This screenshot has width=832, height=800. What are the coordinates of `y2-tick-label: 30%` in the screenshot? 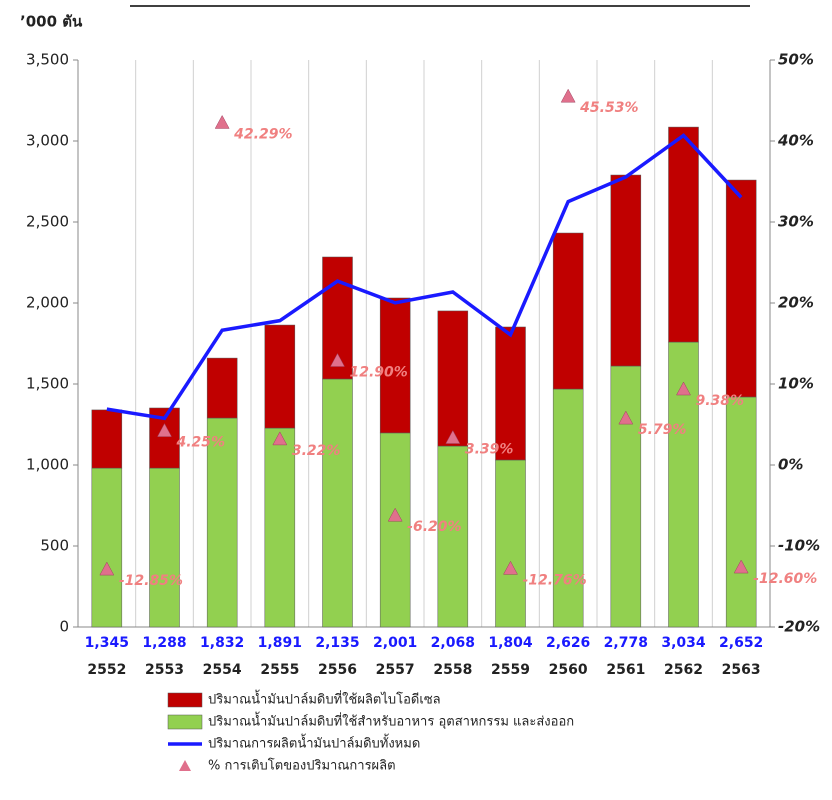 It's located at (796, 222).